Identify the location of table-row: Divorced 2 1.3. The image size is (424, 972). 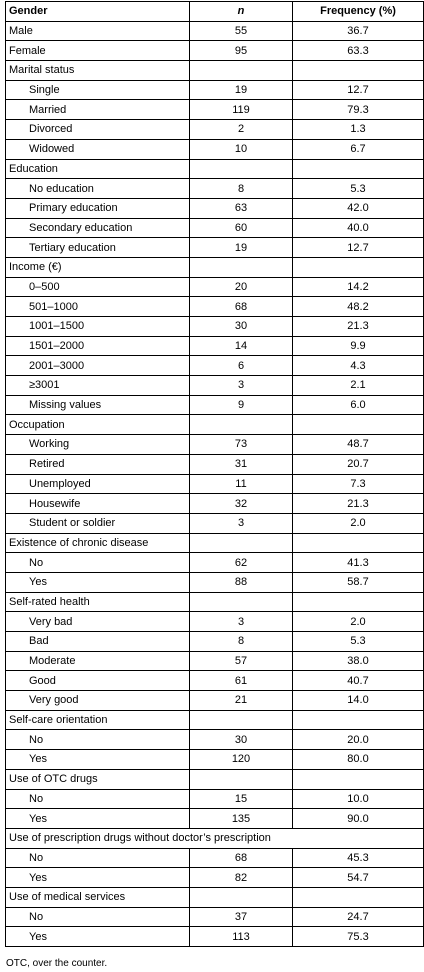
(214, 129).